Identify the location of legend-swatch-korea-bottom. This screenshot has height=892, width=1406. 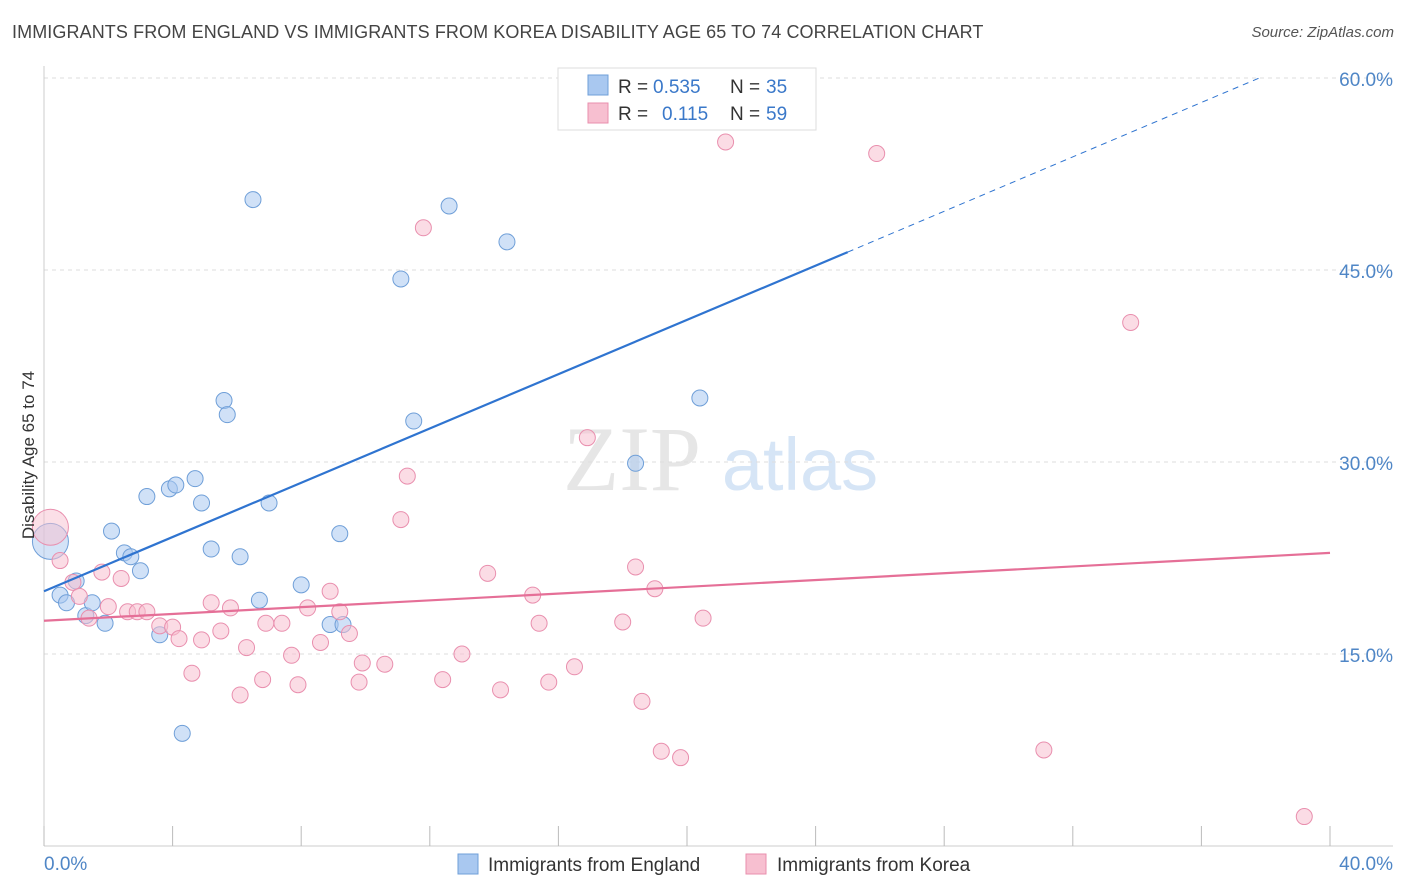
(756, 864).